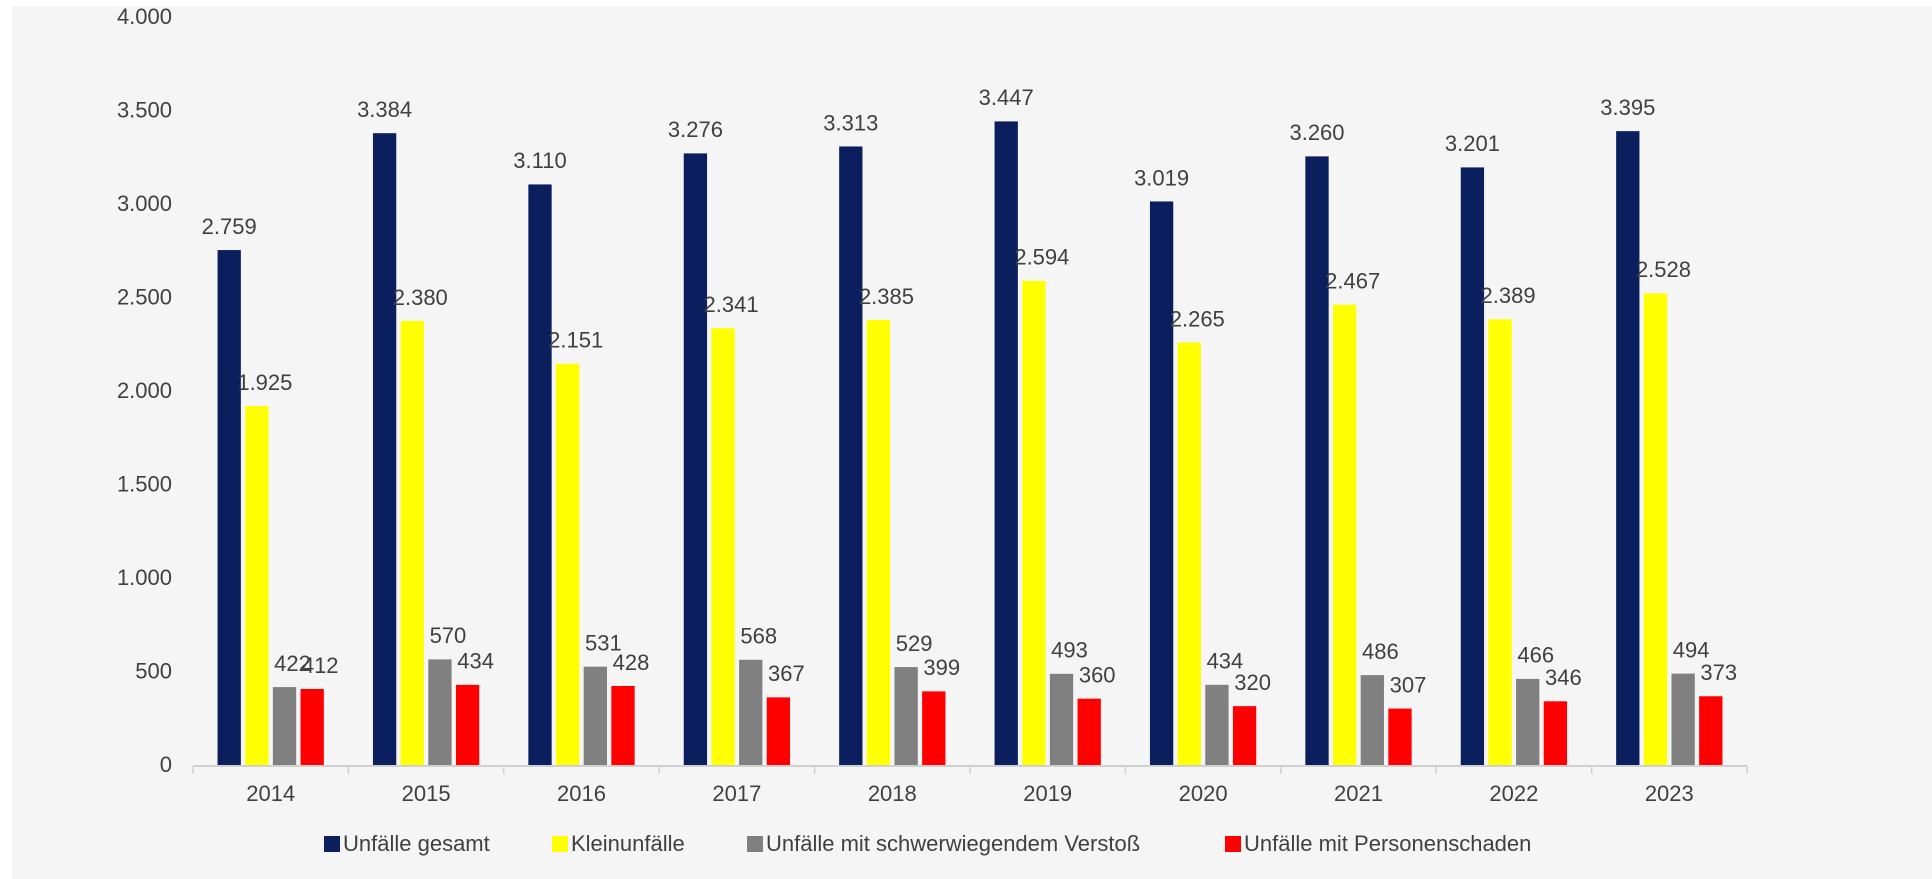 The height and width of the screenshot is (879, 1932). I want to click on data-label: 2.467, so click(1352, 280).